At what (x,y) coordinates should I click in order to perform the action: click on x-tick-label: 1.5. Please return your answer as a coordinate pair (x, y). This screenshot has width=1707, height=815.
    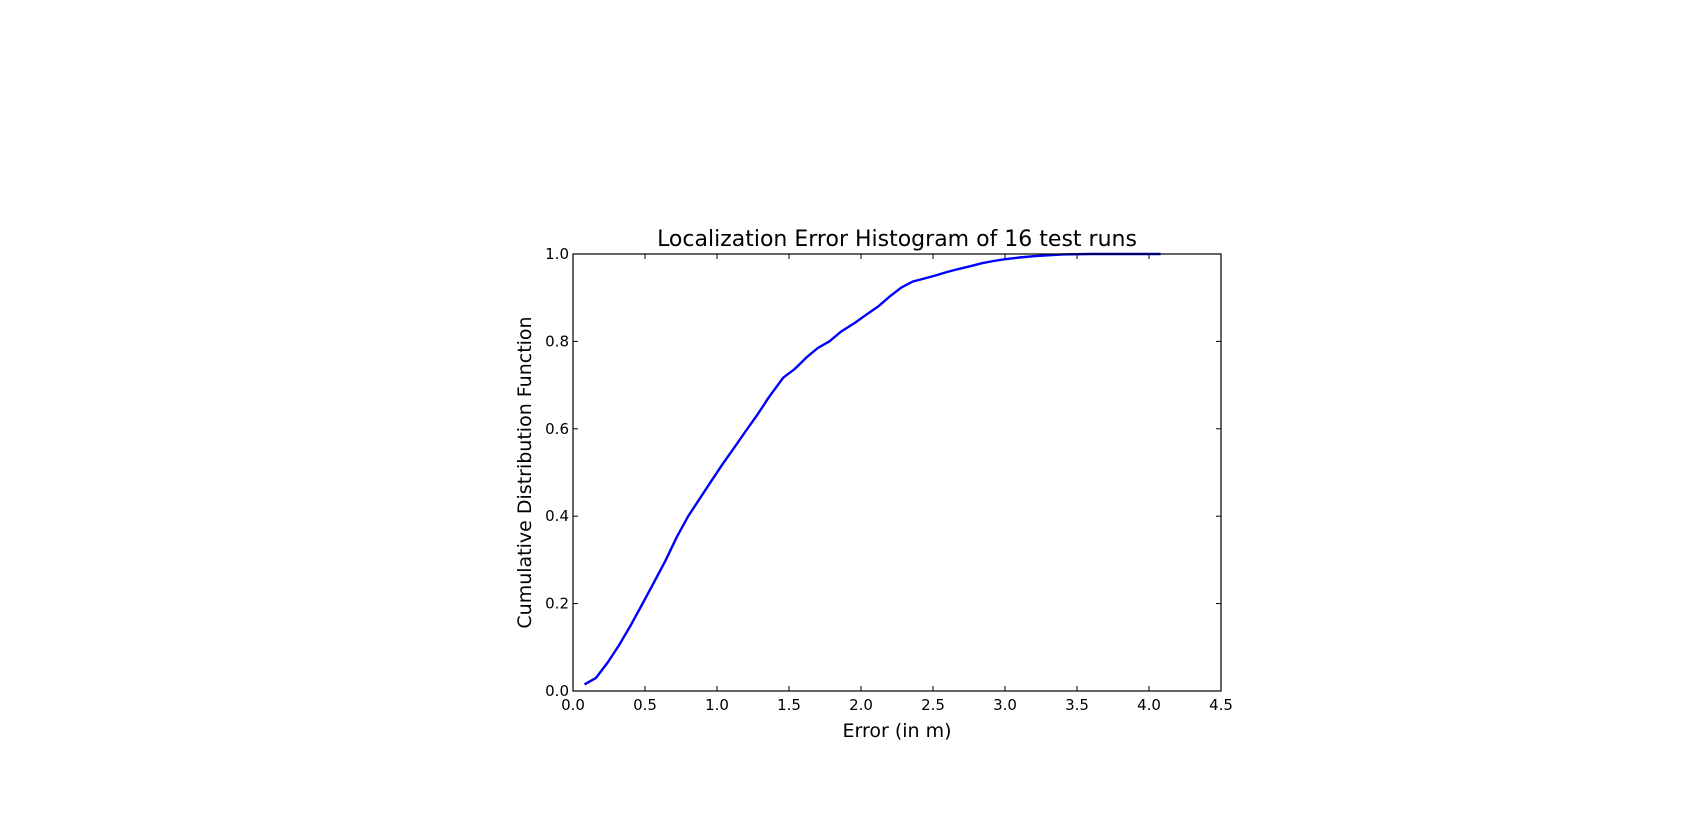
    Looking at the image, I should click on (789, 705).